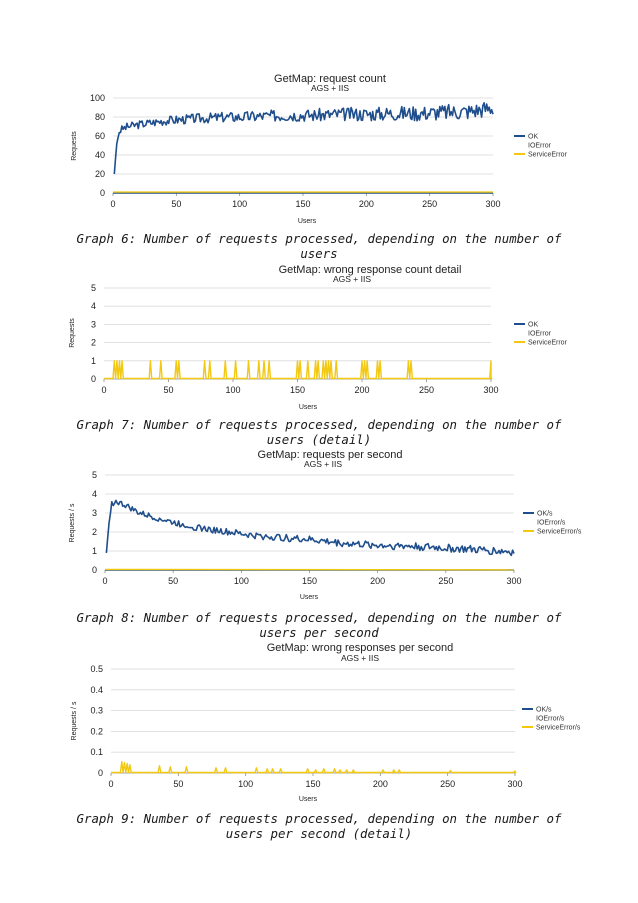 The image size is (638, 903). Describe the element at coordinates (96, 690) in the screenshot. I see `y-tick-label: 0.4` at that location.